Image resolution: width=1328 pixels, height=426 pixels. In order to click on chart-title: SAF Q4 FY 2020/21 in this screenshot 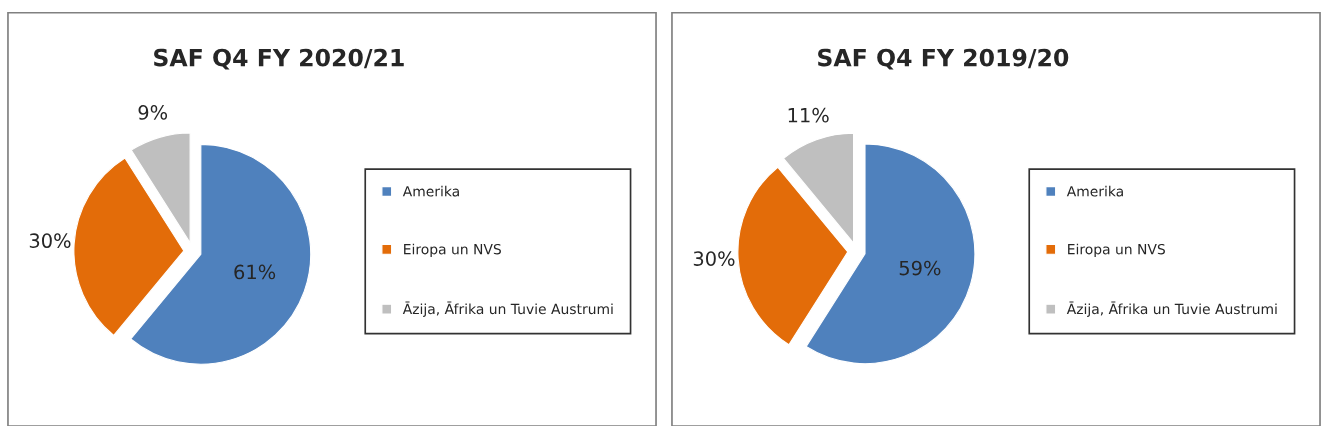, I will do `click(279, 59)`.